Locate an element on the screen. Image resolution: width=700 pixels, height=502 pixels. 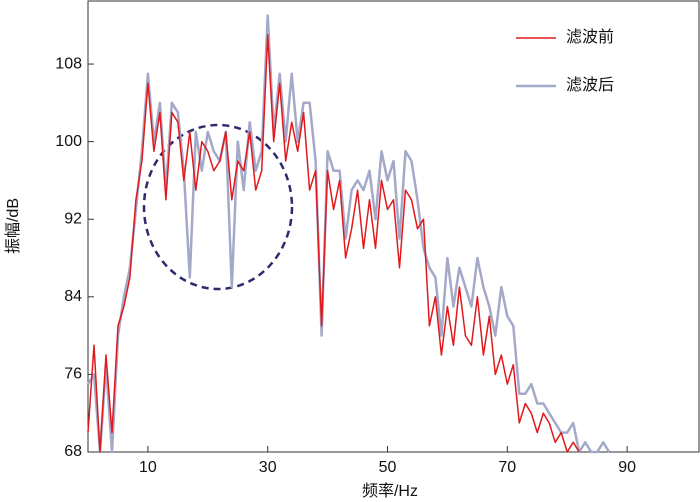
y-tick-label: 108 is located at coordinates (68, 63).